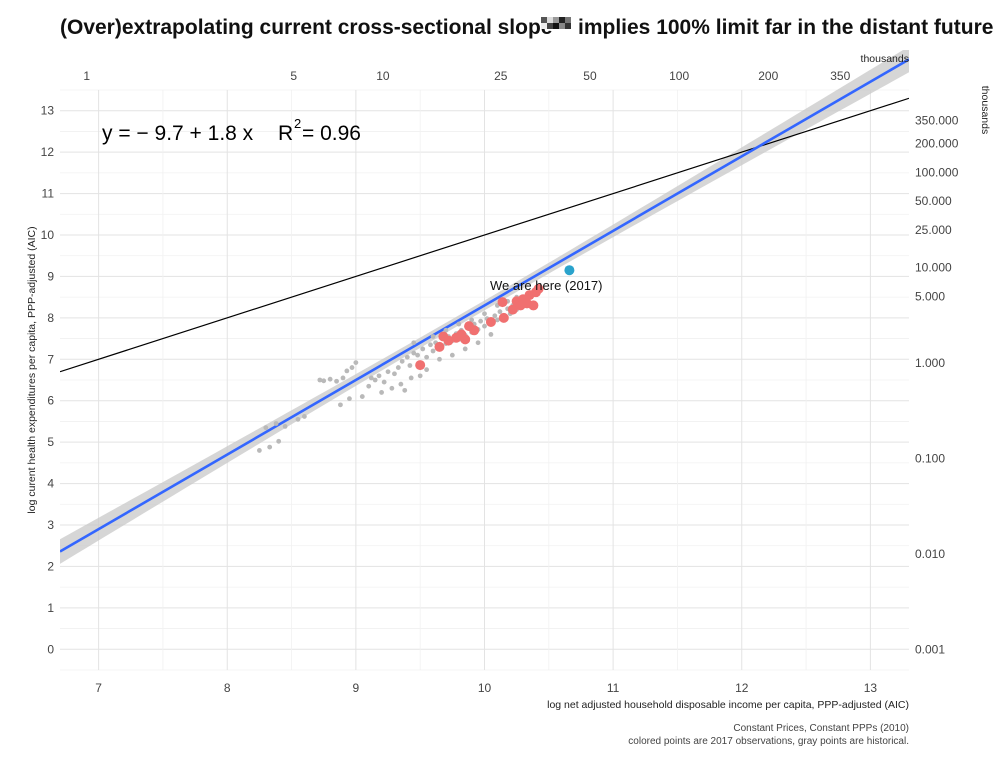  What do you see at coordinates (871, 688) in the screenshot?
I see `x-tick-label: 13` at bounding box center [871, 688].